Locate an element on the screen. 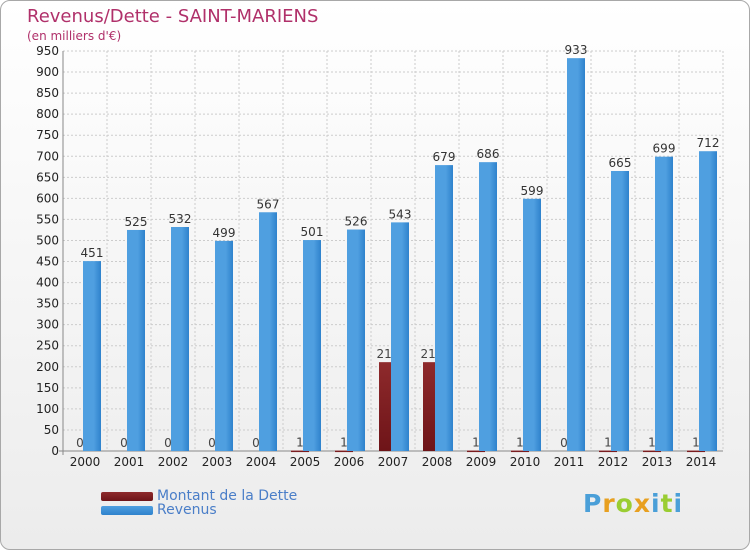 The image size is (750, 550). data-label-revenue: 679 is located at coordinates (444, 157).